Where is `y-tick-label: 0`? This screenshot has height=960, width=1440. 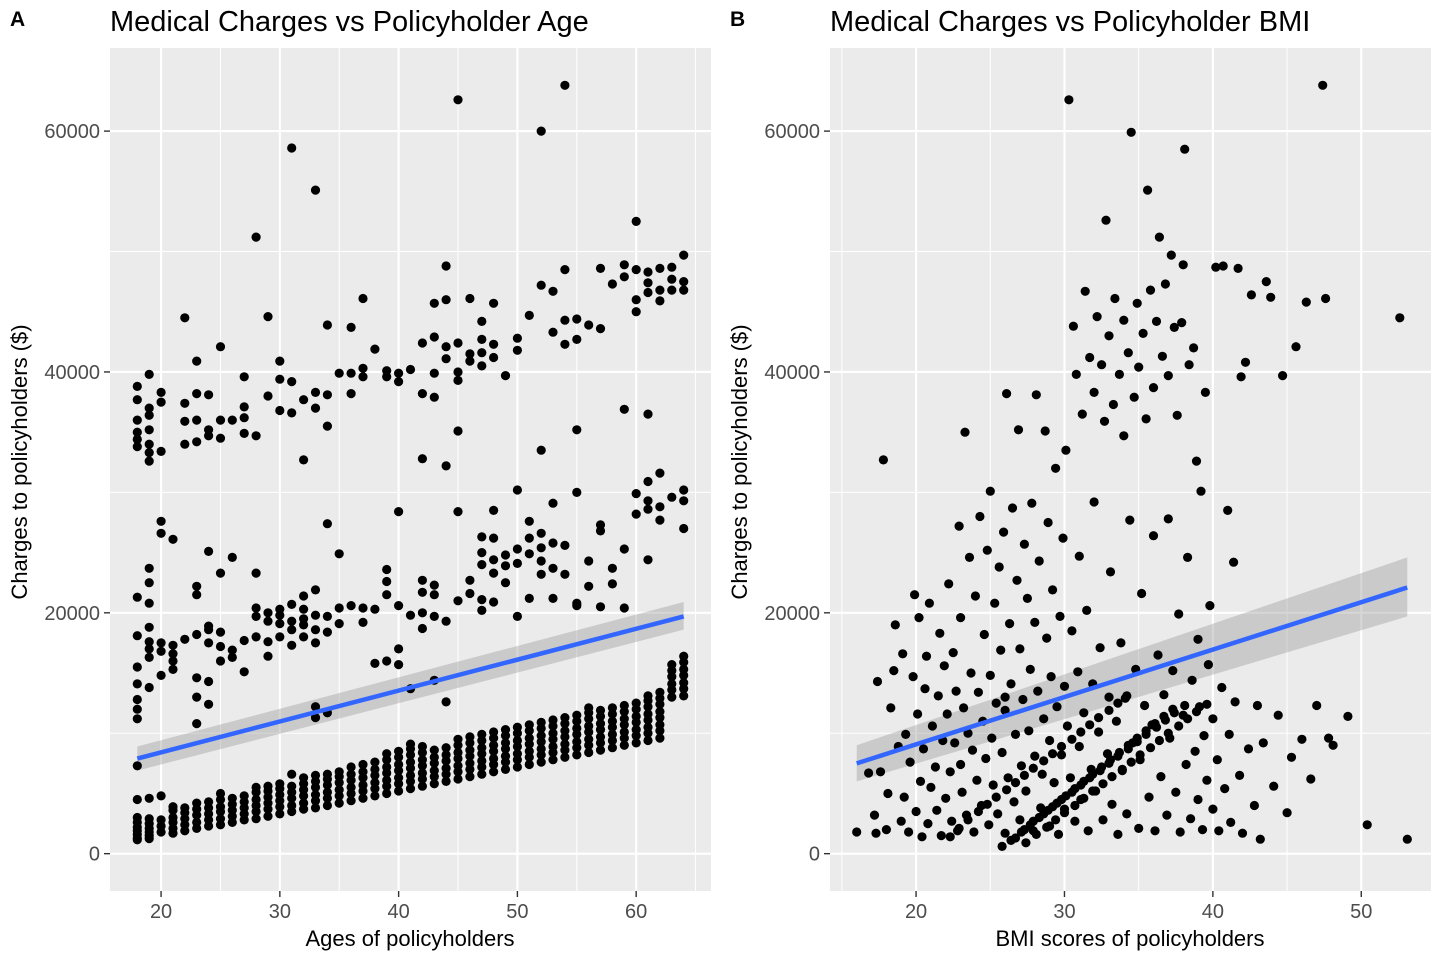 y-tick-label: 0 is located at coordinates (94, 855).